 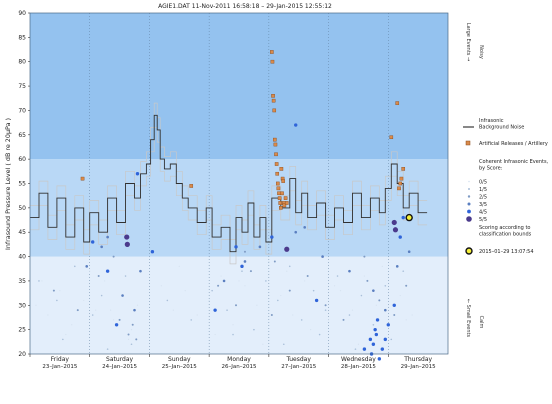 What do you see at coordinates (22, 37) in the screenshot?
I see `y-tick-label: 85` at bounding box center [22, 37].